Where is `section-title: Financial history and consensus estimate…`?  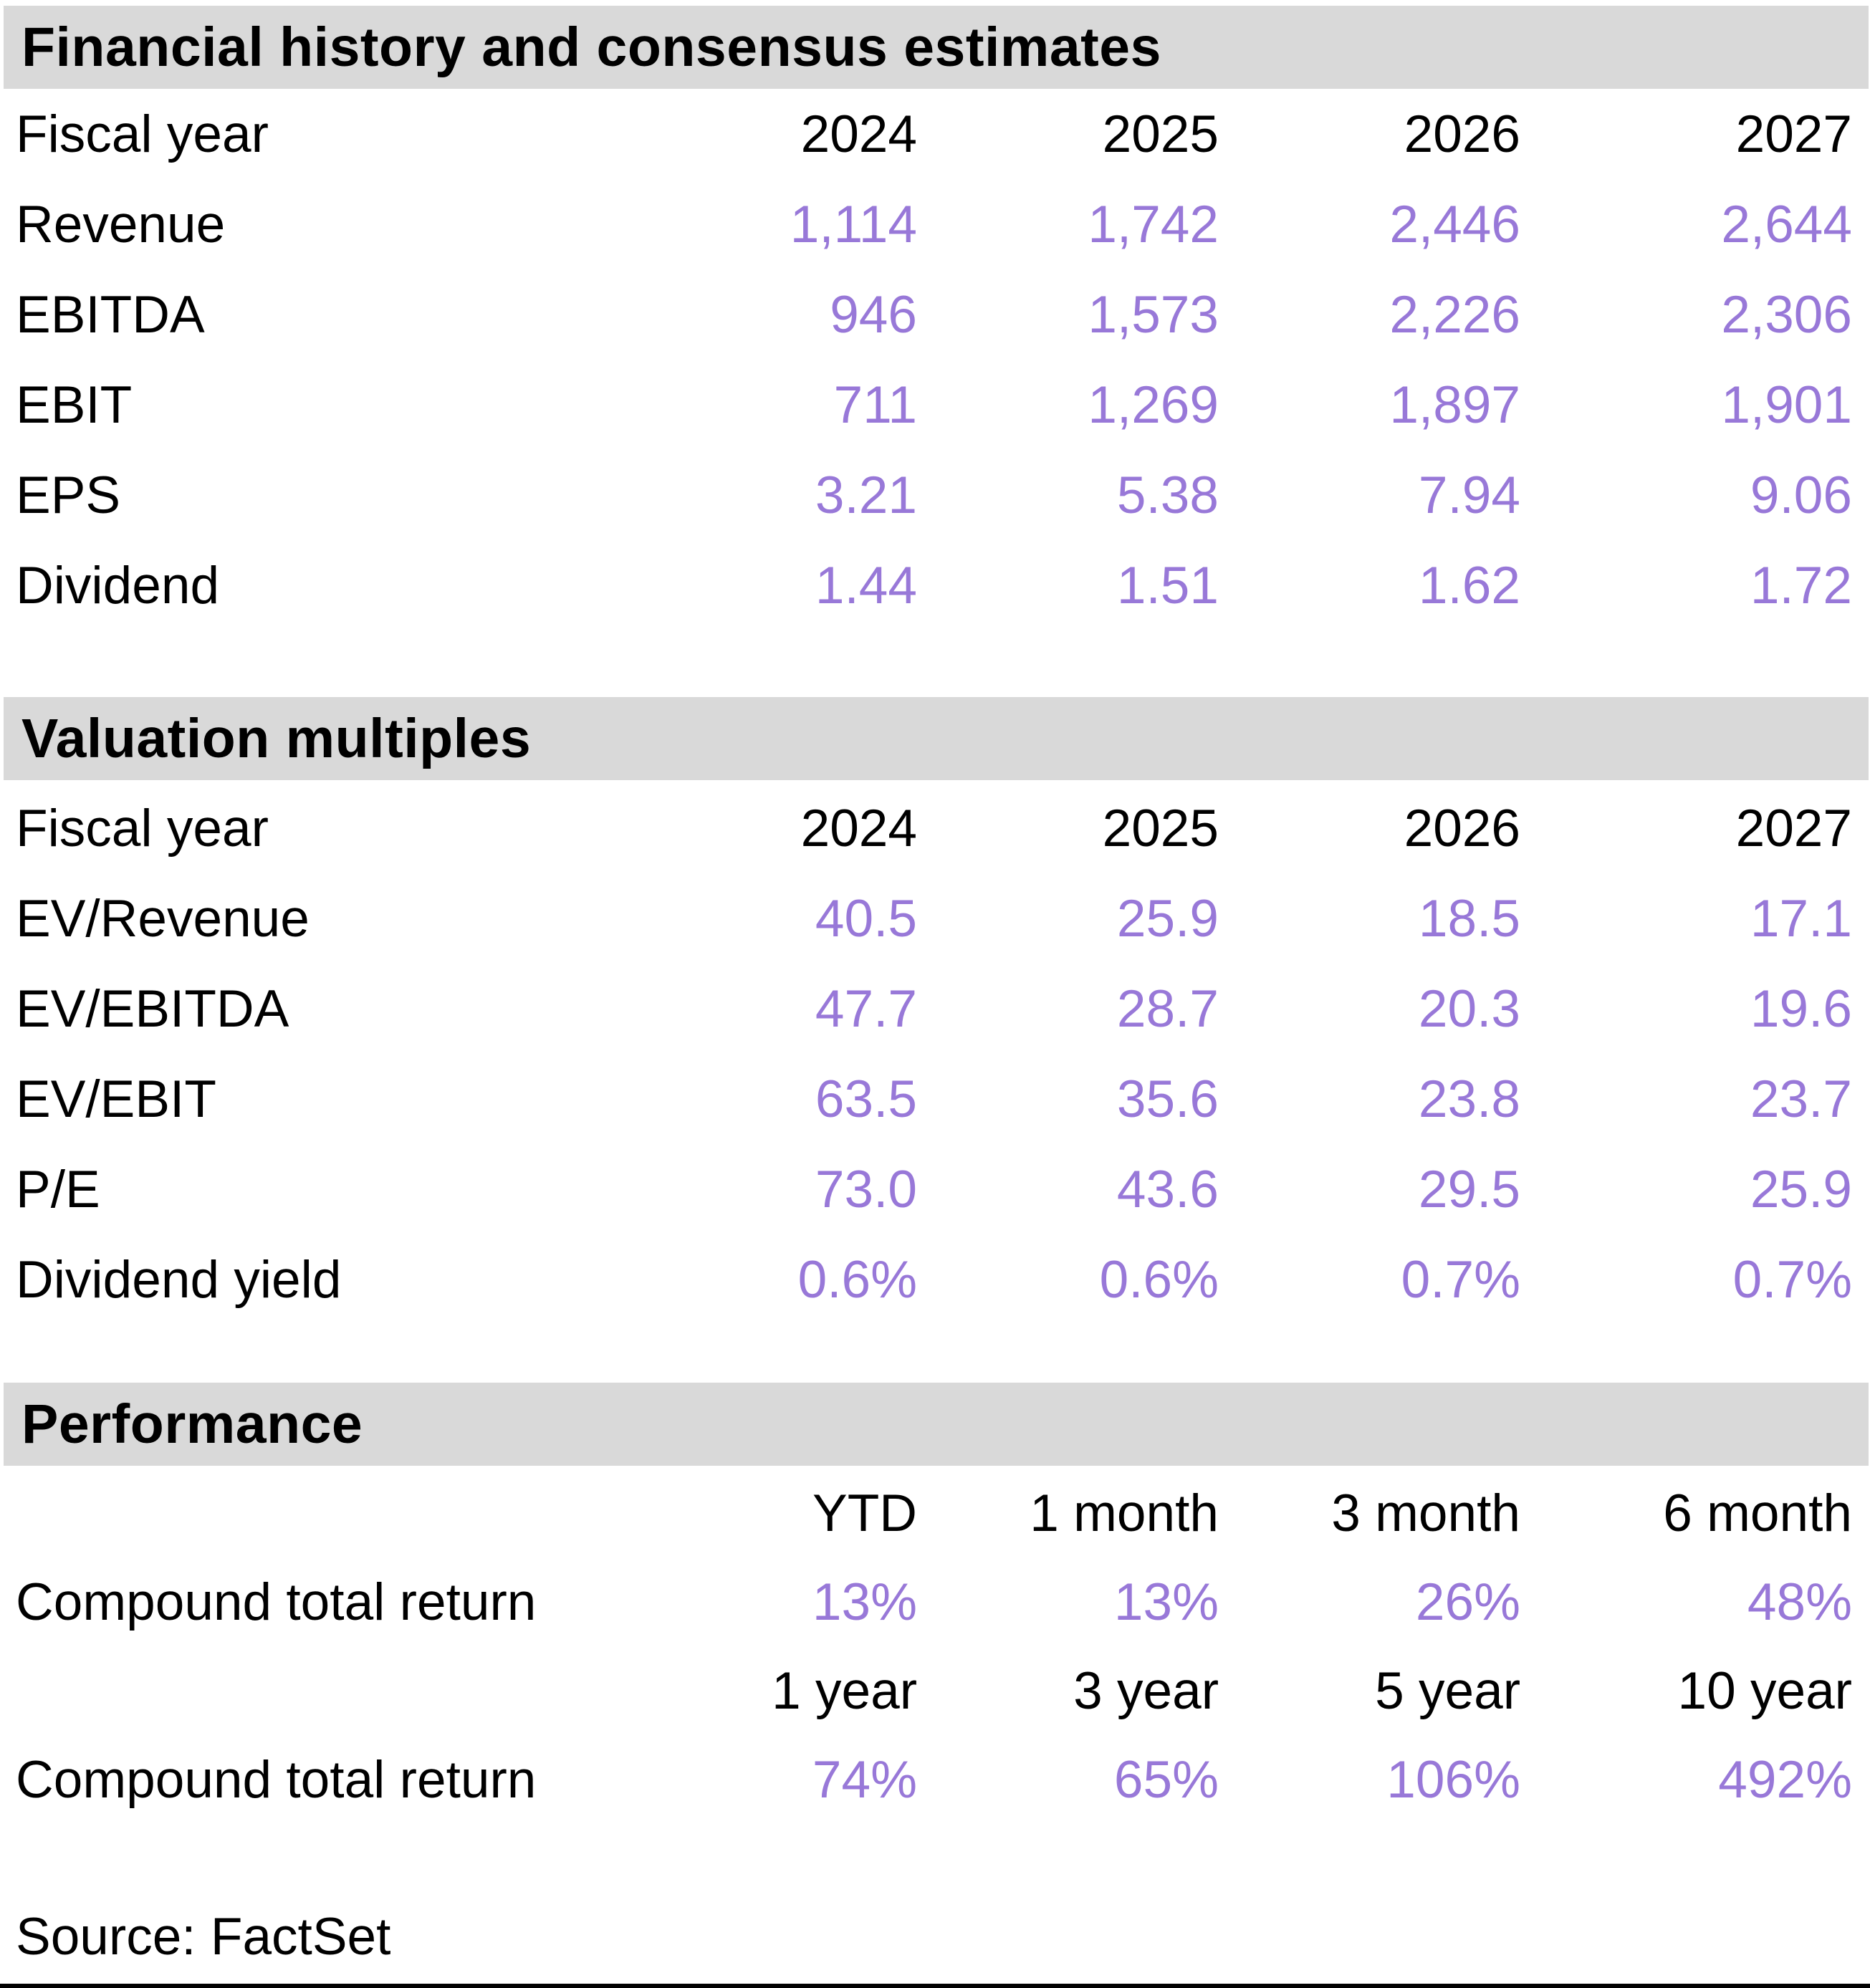 section-title: Financial history and consensus estimate… is located at coordinates (591, 47).